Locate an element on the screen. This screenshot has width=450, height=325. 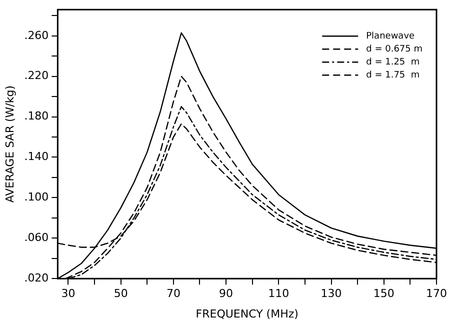
x-tick-label: 30 is located at coordinates (68, 293).